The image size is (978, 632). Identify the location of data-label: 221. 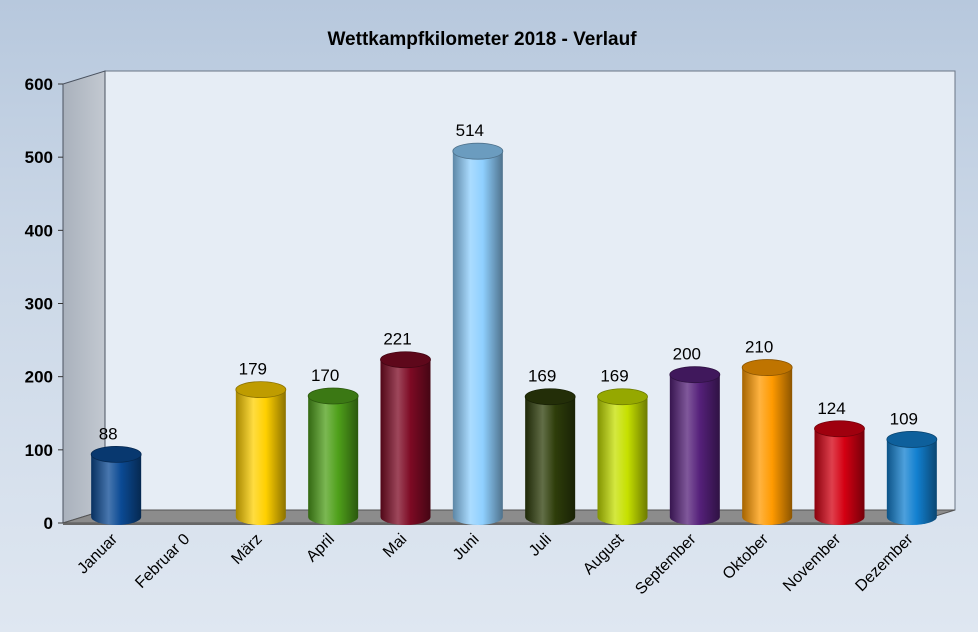
(397, 339).